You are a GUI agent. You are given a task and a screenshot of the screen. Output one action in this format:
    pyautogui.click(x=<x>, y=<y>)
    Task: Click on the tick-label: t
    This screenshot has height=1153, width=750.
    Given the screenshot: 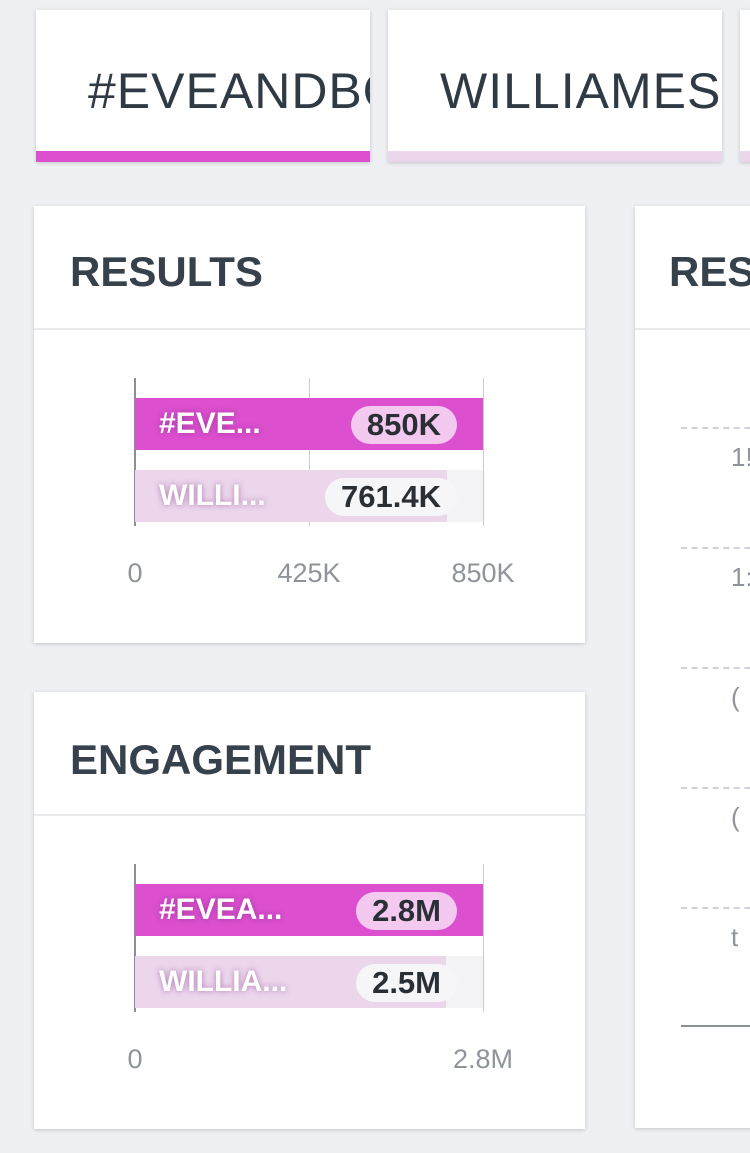 What is the action you would take?
    pyautogui.click(x=735, y=937)
    